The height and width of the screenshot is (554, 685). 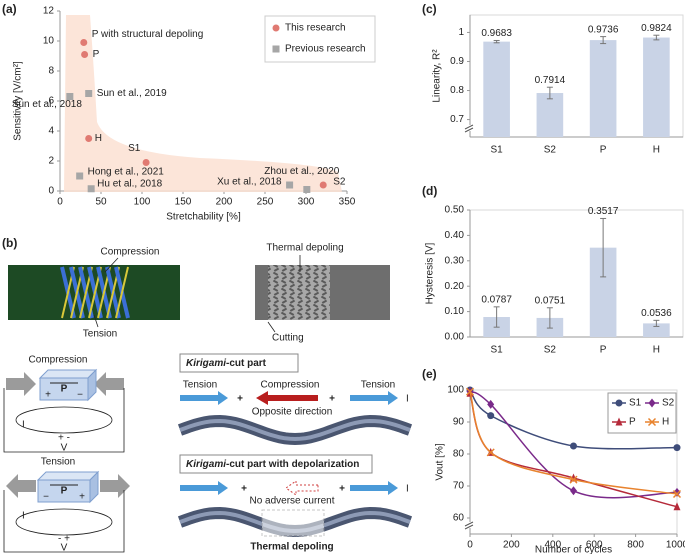 I want to click on wave-inner, so click(x=295, y=430).